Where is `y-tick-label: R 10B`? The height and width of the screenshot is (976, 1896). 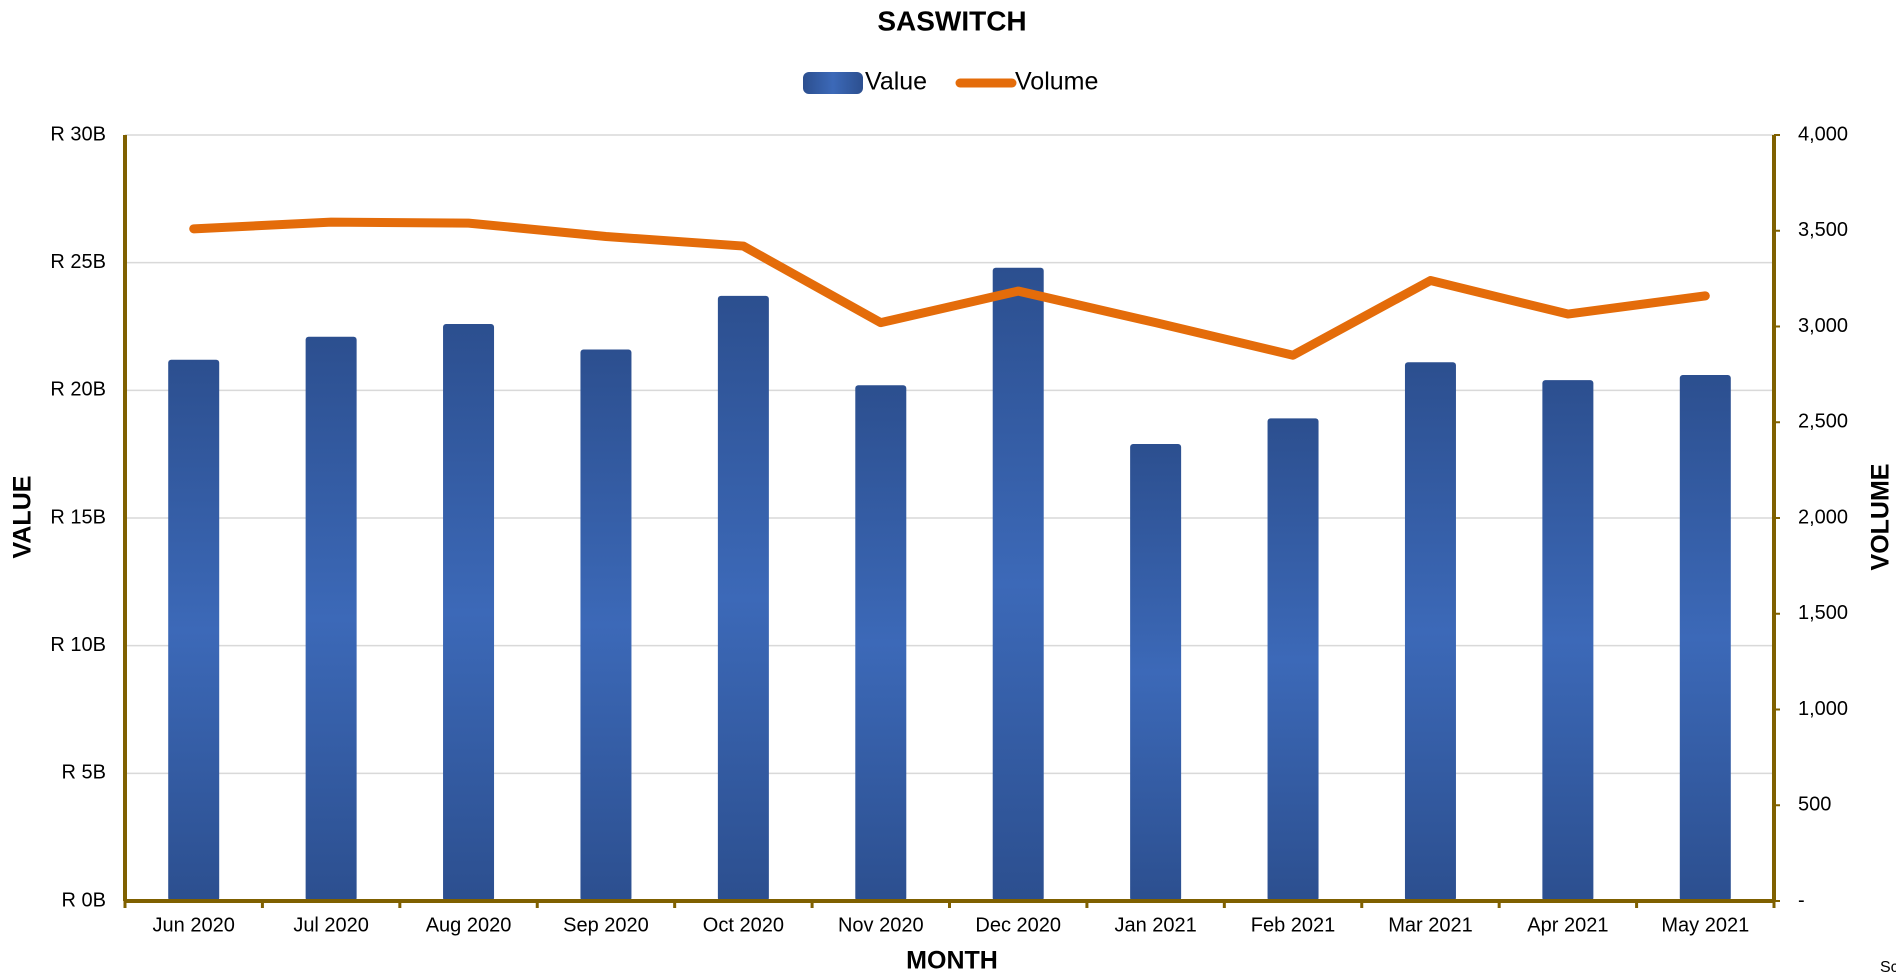
y-tick-label: R 10B is located at coordinates (78, 645).